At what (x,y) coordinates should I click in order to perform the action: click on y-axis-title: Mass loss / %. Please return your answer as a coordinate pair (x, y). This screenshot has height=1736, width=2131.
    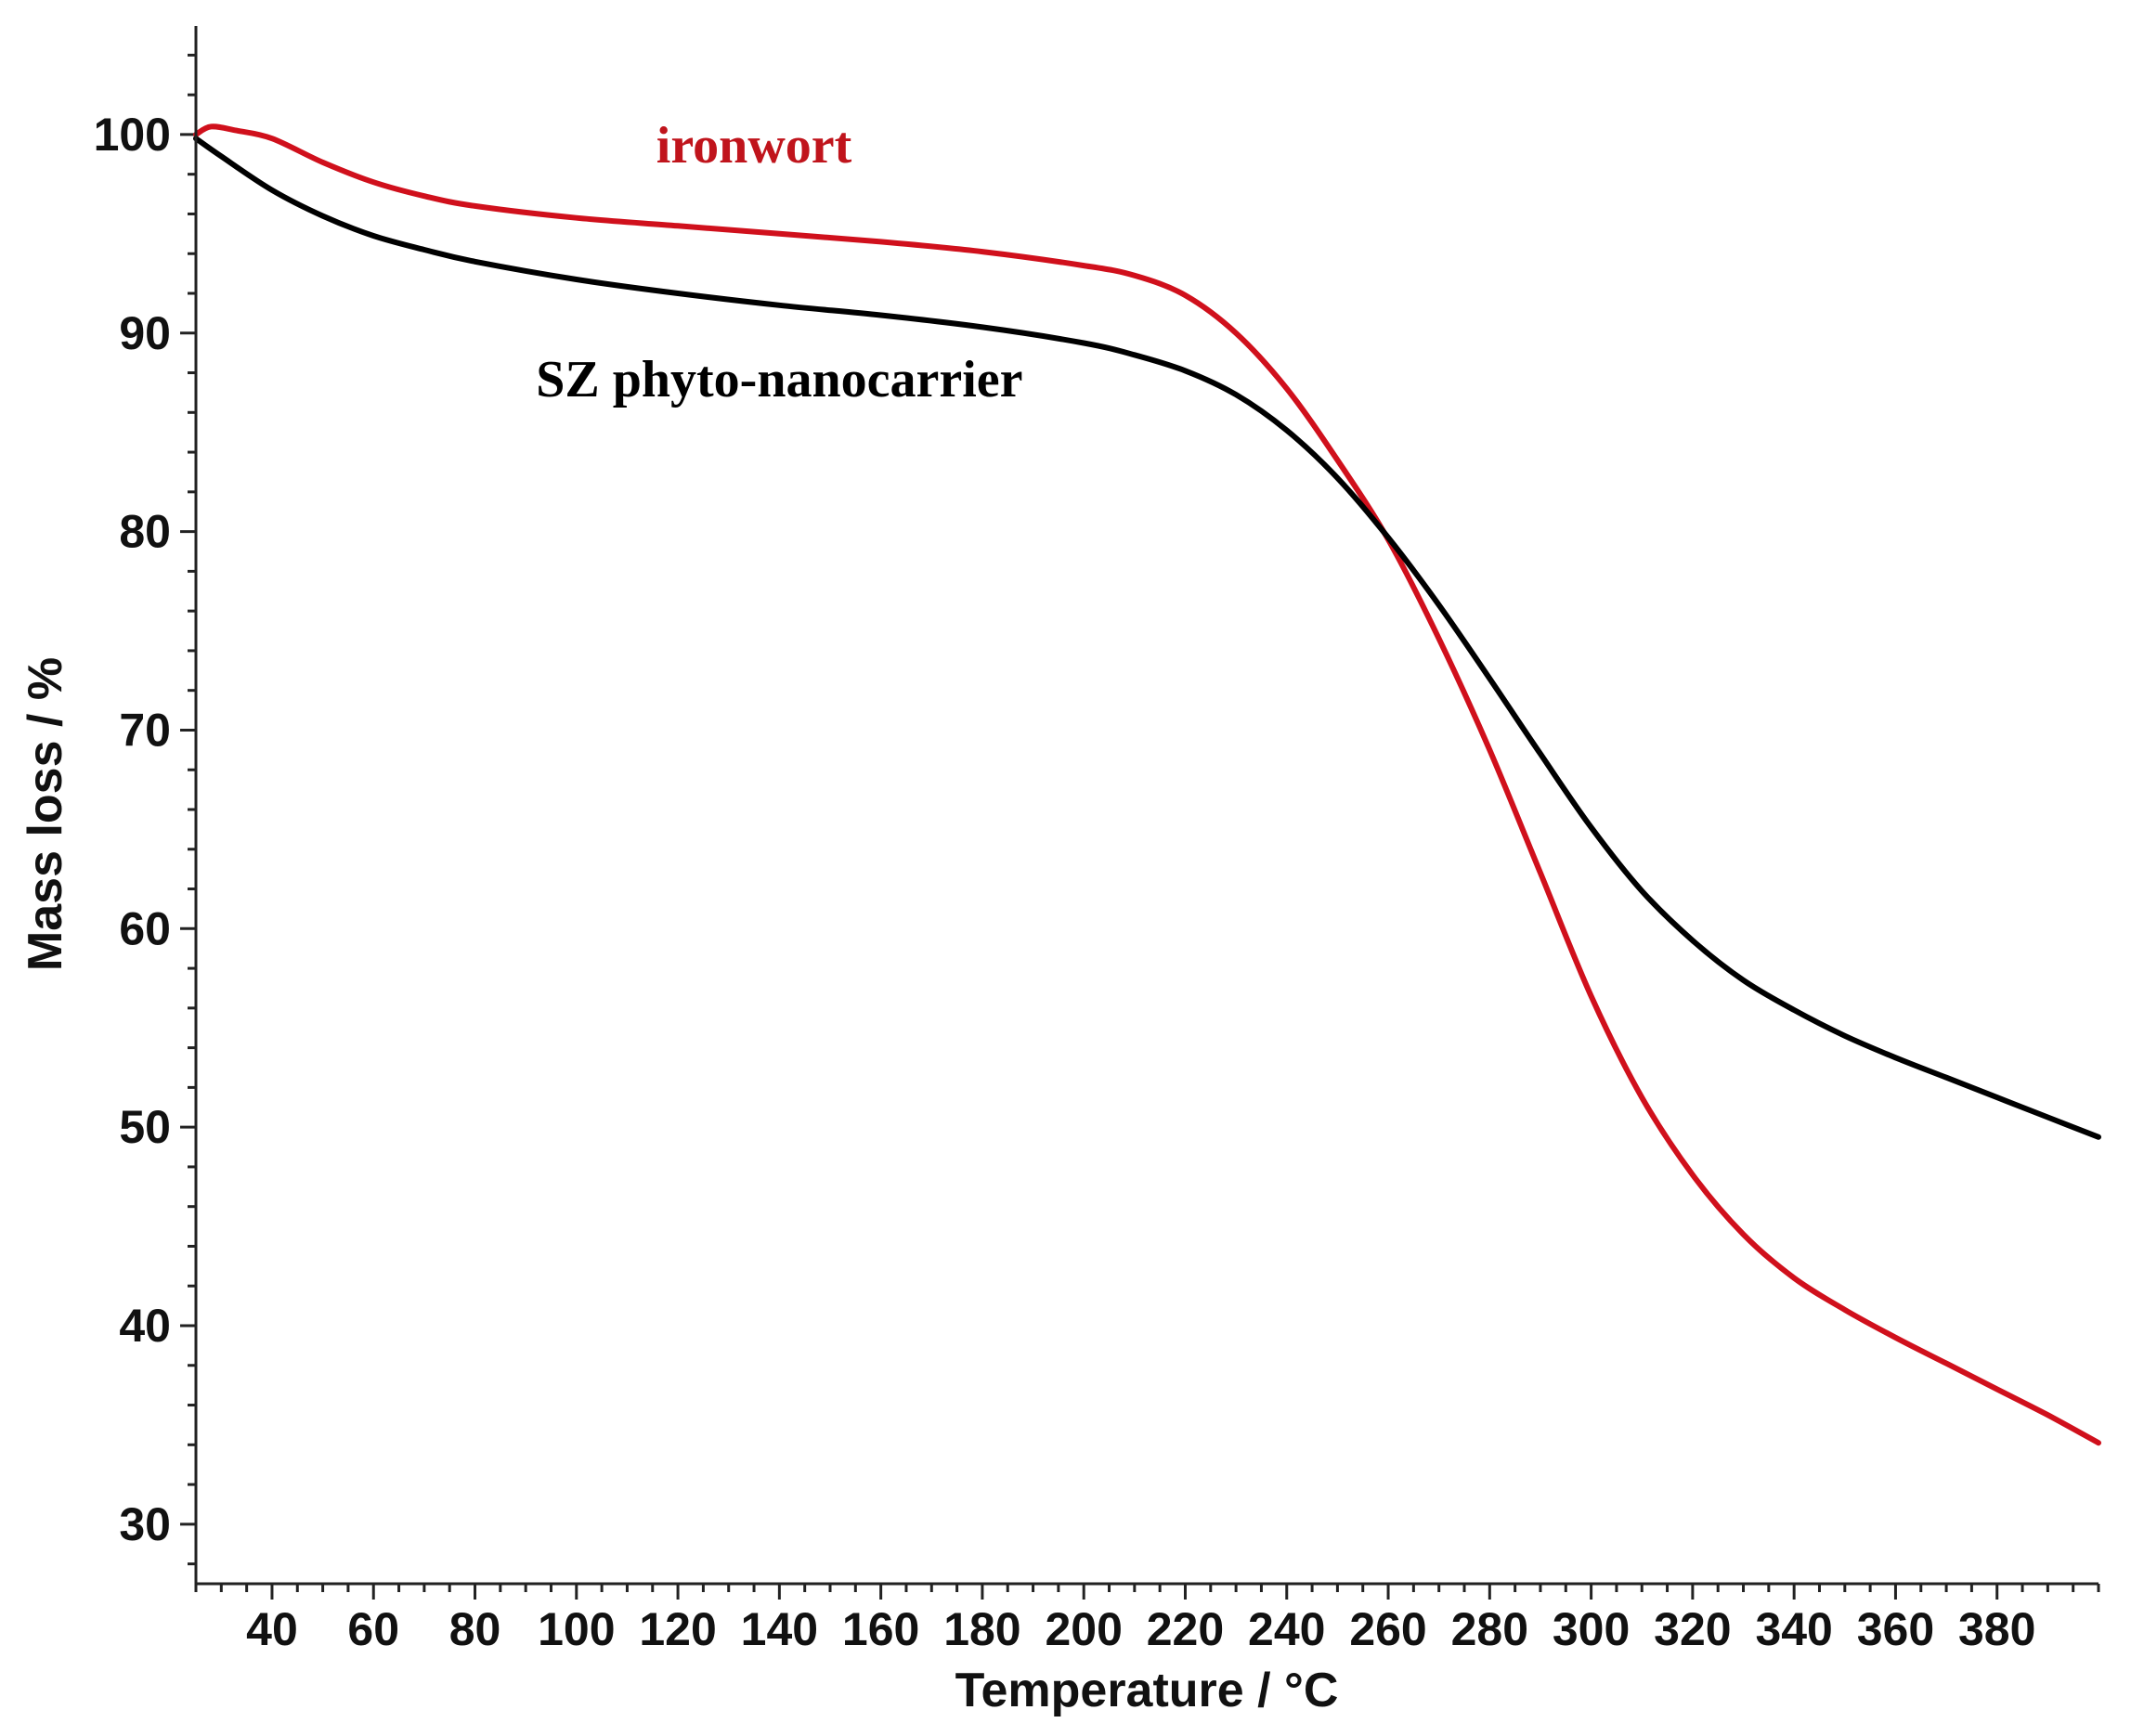
    Looking at the image, I should click on (45, 814).